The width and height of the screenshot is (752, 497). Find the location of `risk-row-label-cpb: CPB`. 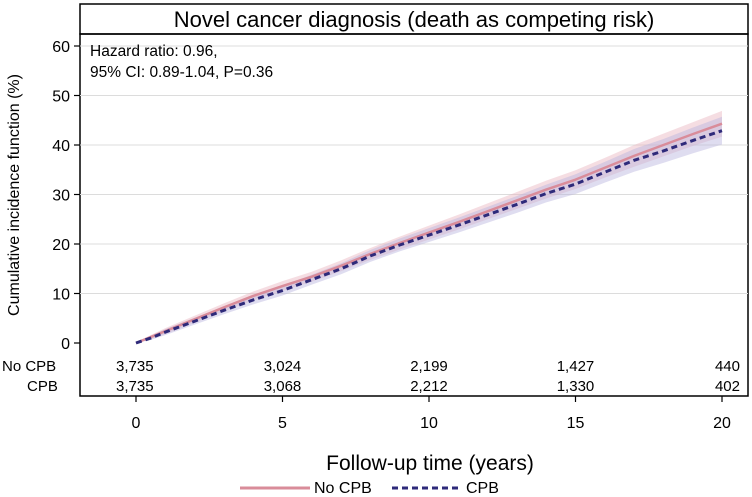

risk-row-label-cpb: CPB is located at coordinates (42, 386).